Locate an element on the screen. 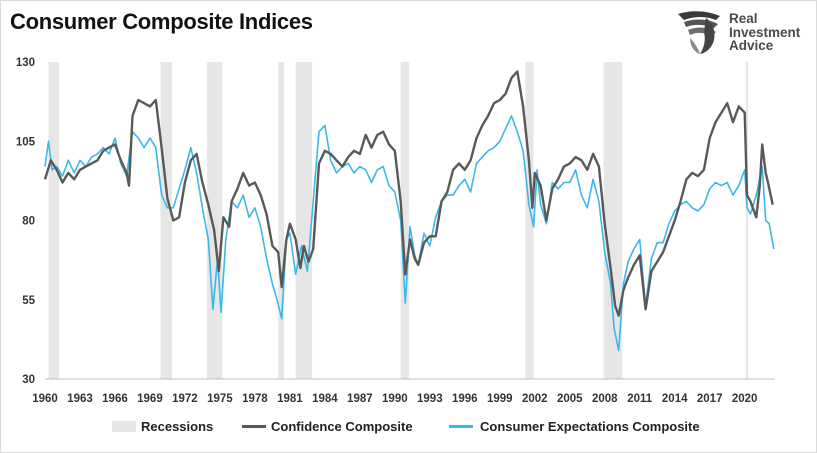  brand-logo: Real Investment Advice is located at coordinates (743, 34).